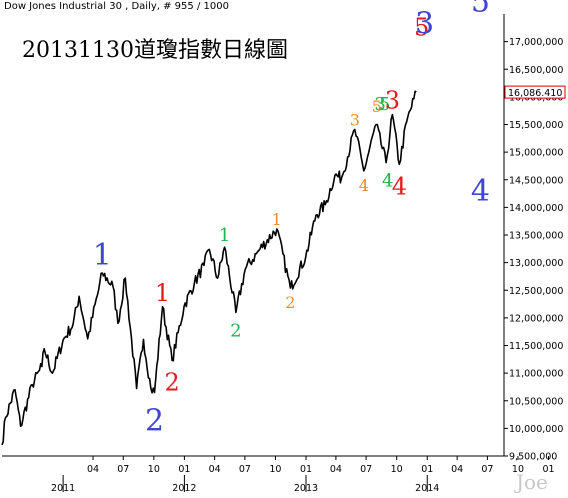 Image resolution: width=568 pixels, height=498 pixels. What do you see at coordinates (536, 208) in the screenshot?
I see `y-tick-label: 14,000,000` at bounding box center [536, 208].